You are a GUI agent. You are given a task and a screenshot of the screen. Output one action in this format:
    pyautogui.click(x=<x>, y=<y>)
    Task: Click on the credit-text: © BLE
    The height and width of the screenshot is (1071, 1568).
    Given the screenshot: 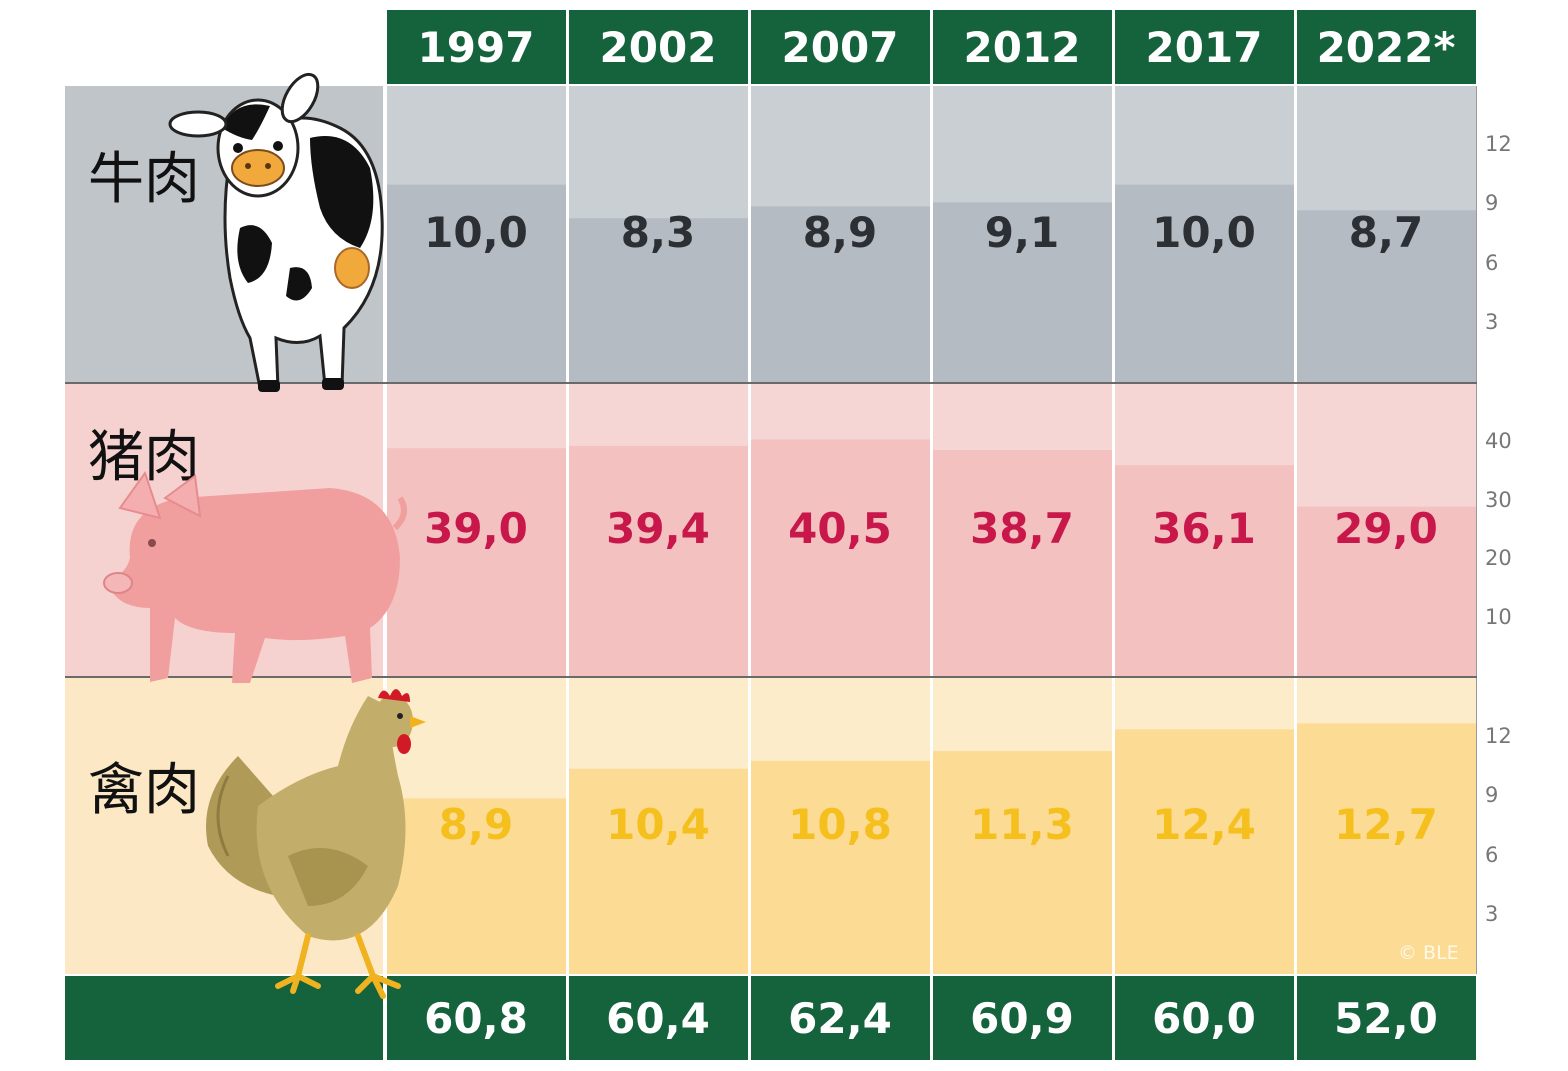 What is the action you would take?
    pyautogui.click(x=1428, y=953)
    